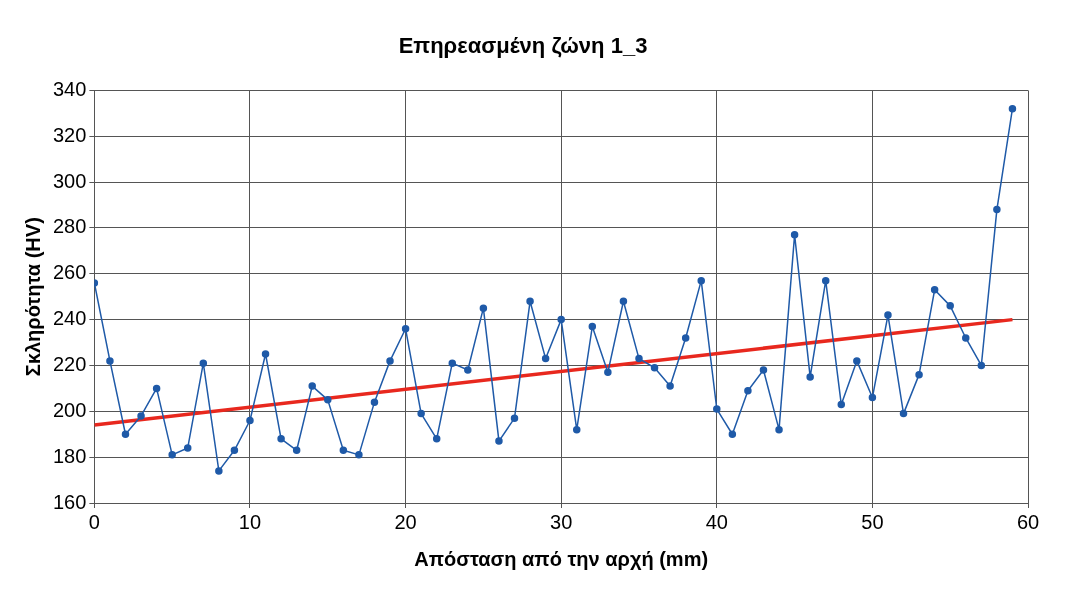  Describe the element at coordinates (69, 180) in the screenshot. I see `y-tick-label: 300` at that location.